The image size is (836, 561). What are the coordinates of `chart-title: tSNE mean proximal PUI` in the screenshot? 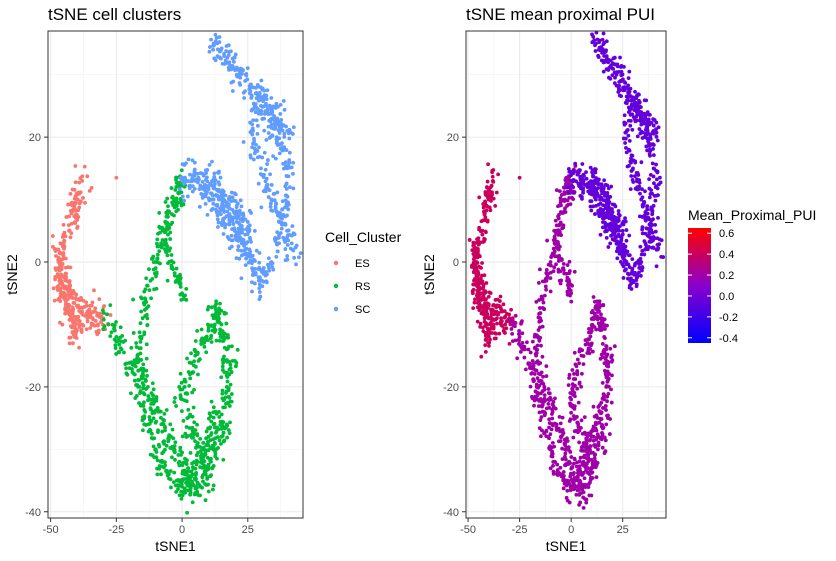 It's located at (560, 14).